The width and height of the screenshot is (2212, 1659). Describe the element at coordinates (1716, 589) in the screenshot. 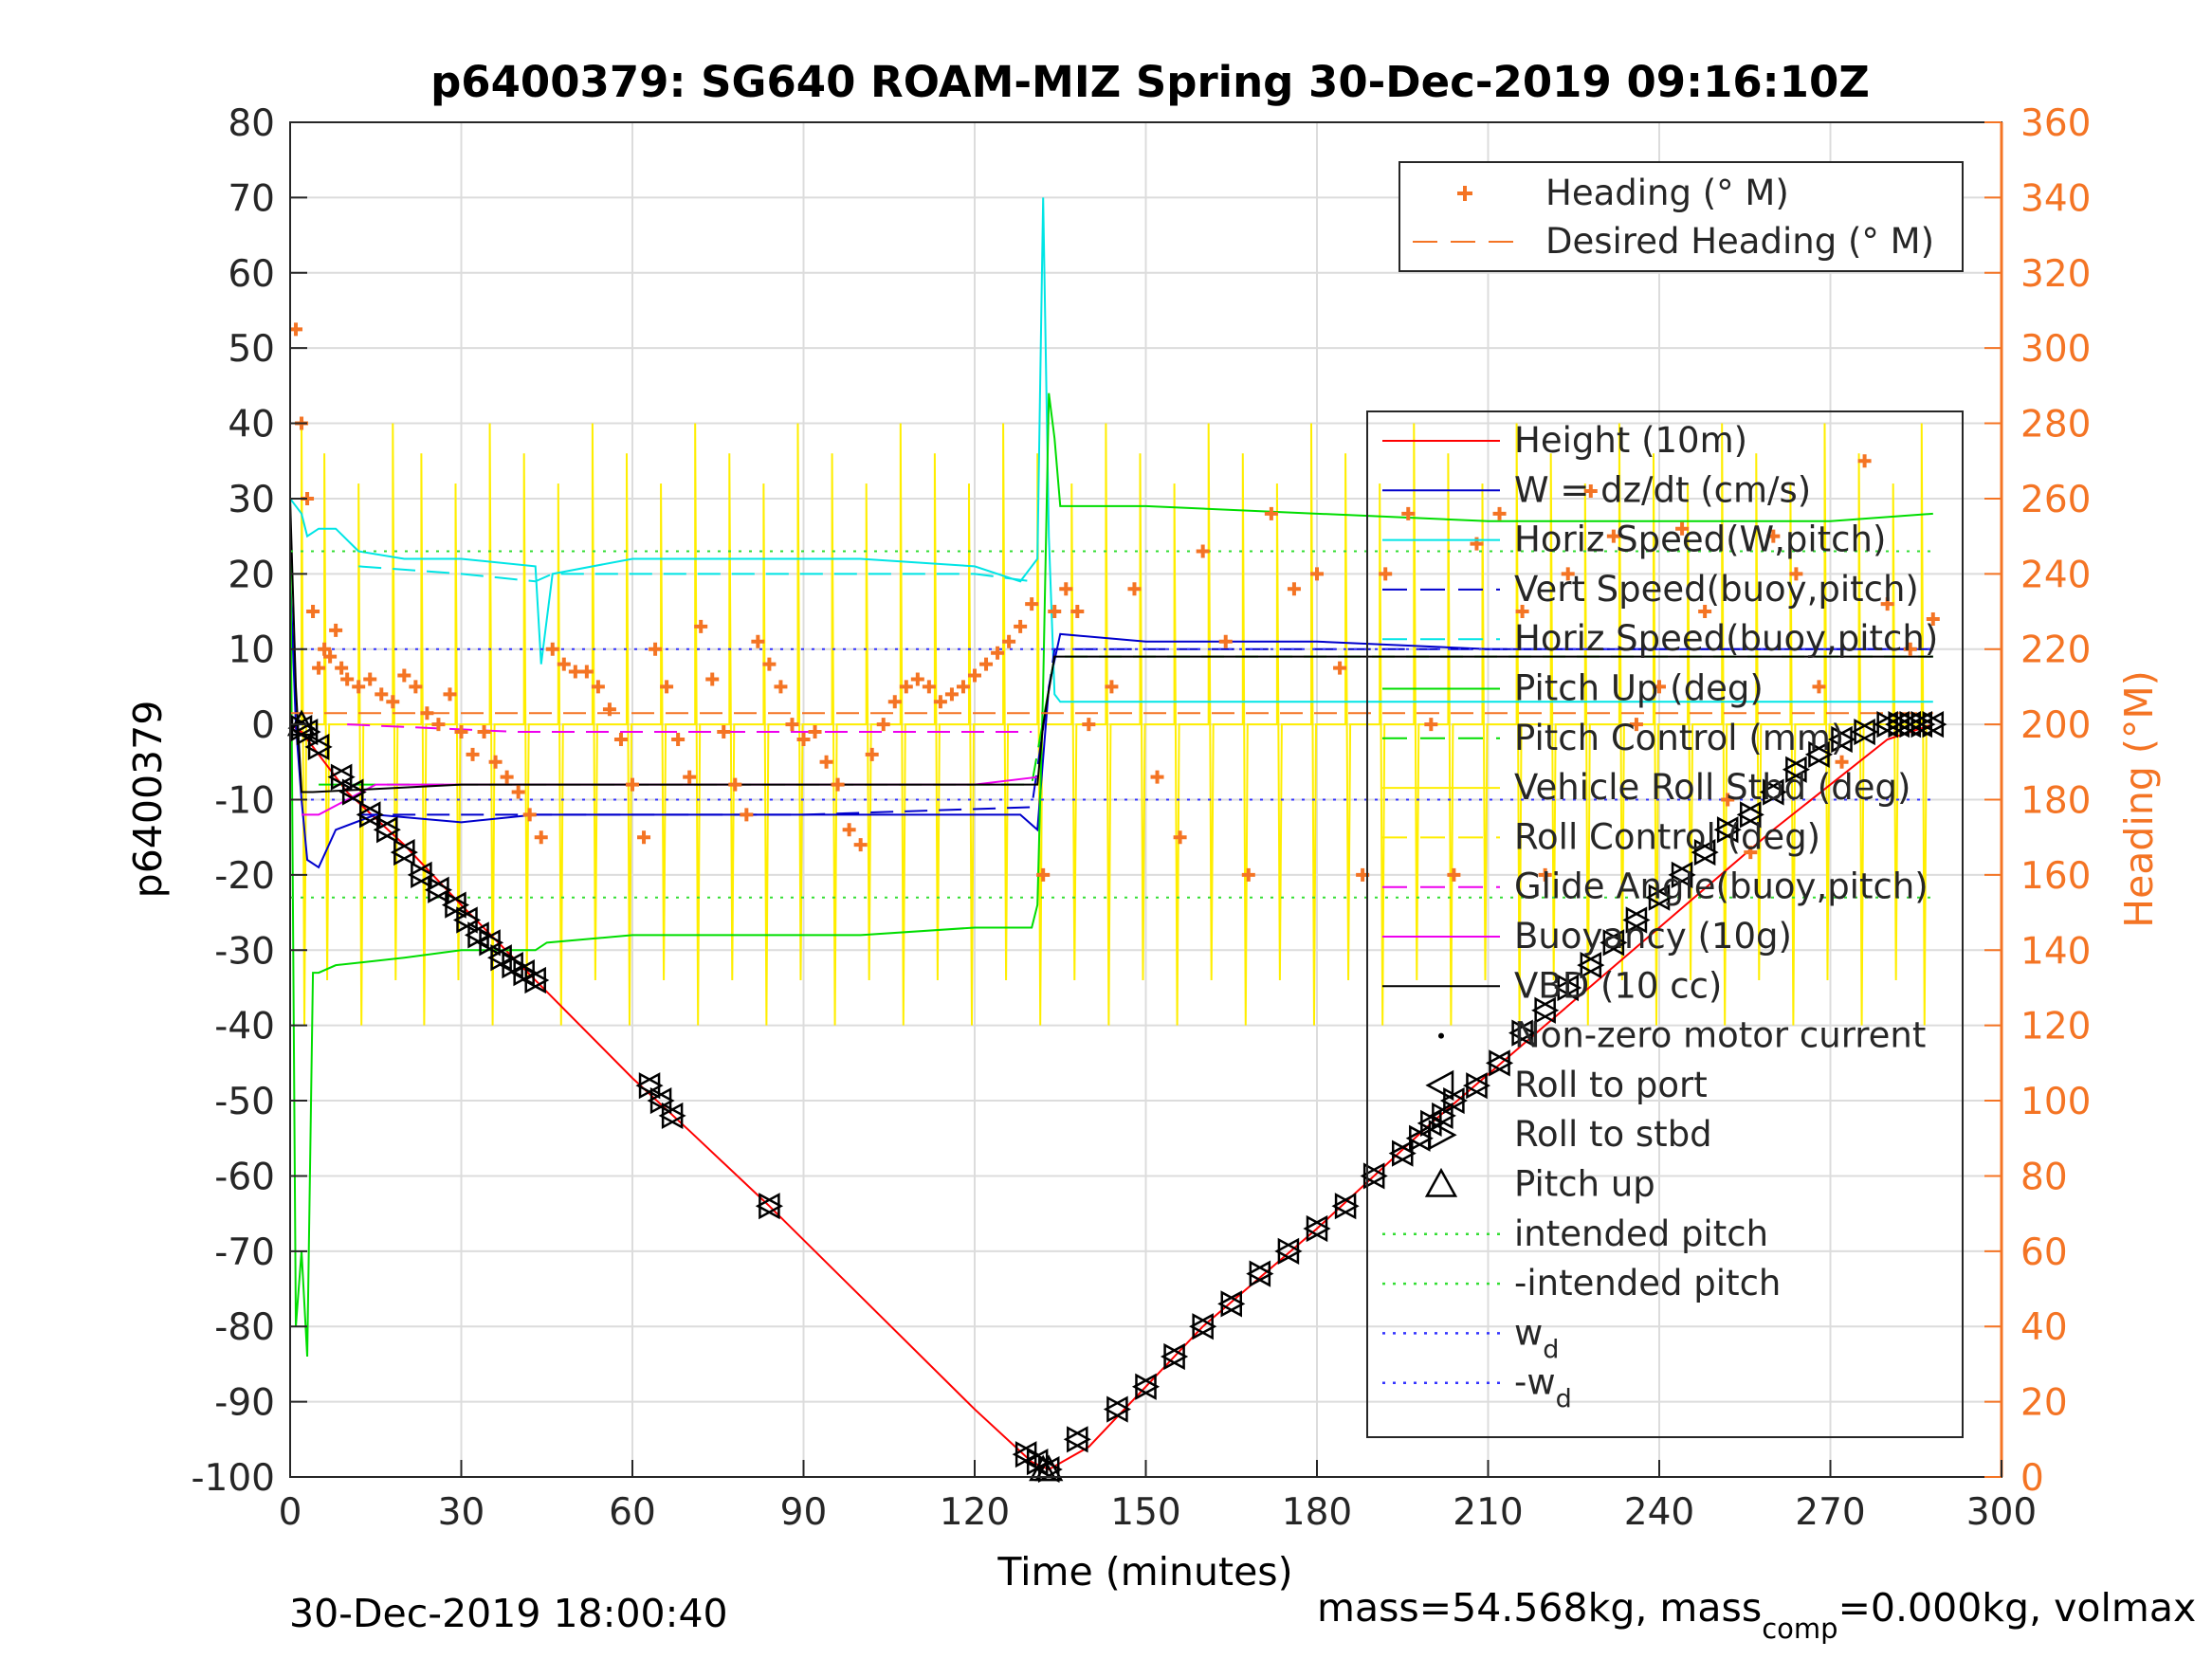

I see `legend-entry-label: Vert Speed(buoy,pitch)` at that location.